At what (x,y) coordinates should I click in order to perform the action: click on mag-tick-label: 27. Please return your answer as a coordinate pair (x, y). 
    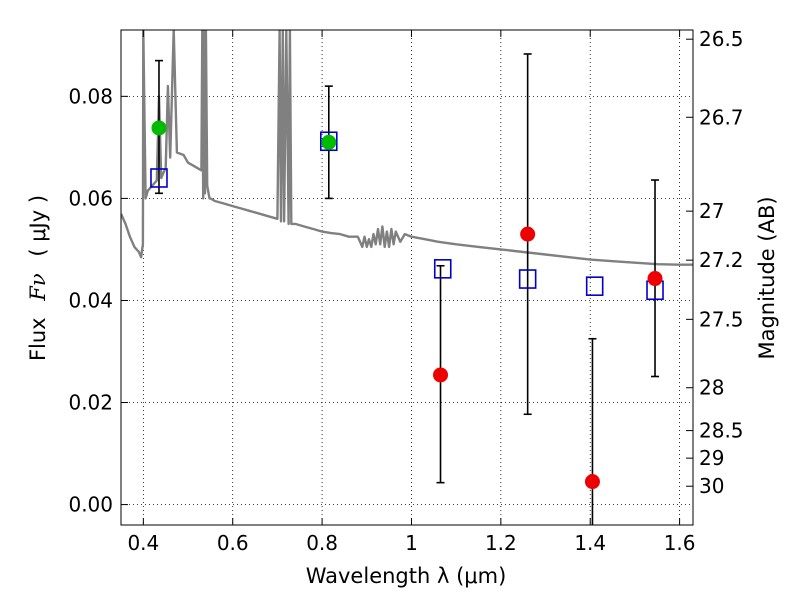
    Looking at the image, I should click on (711, 211).